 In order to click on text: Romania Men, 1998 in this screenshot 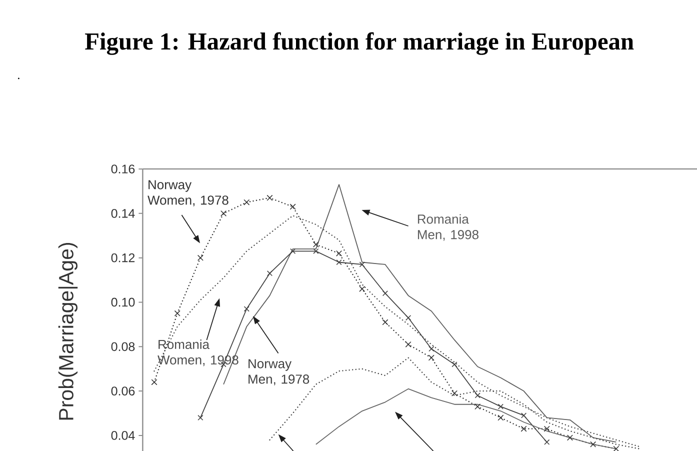, I will do `click(448, 227)`.